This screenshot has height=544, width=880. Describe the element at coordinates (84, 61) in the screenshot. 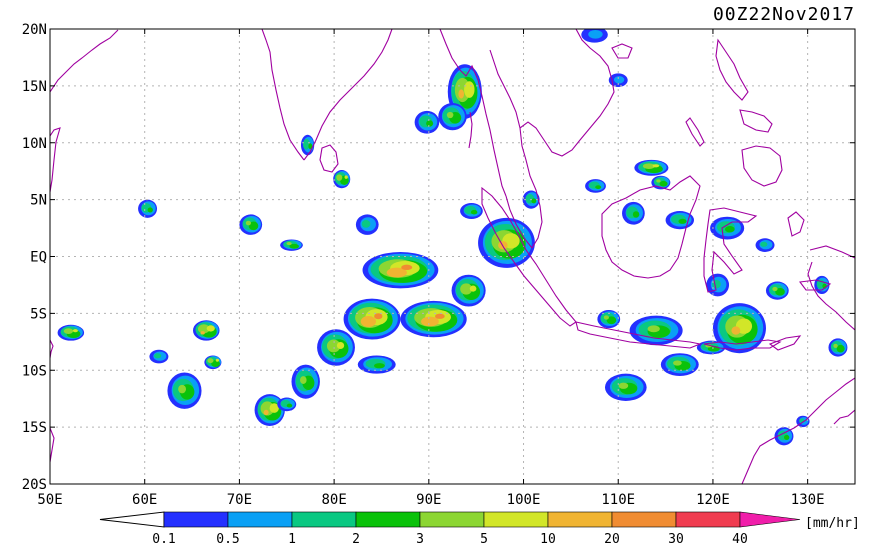

I see `coast-arabia` at that location.